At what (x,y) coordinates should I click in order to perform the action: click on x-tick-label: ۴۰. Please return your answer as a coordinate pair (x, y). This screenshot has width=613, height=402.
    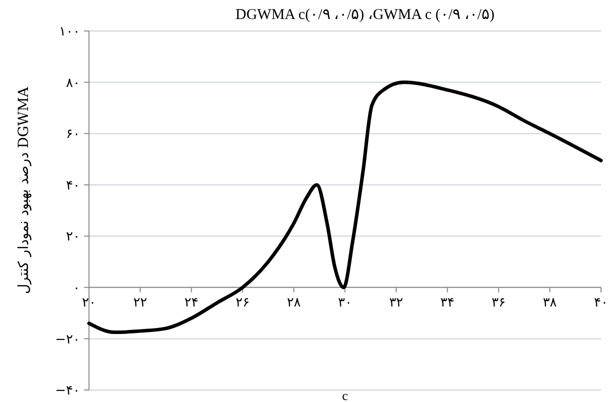
    Looking at the image, I should click on (601, 302).